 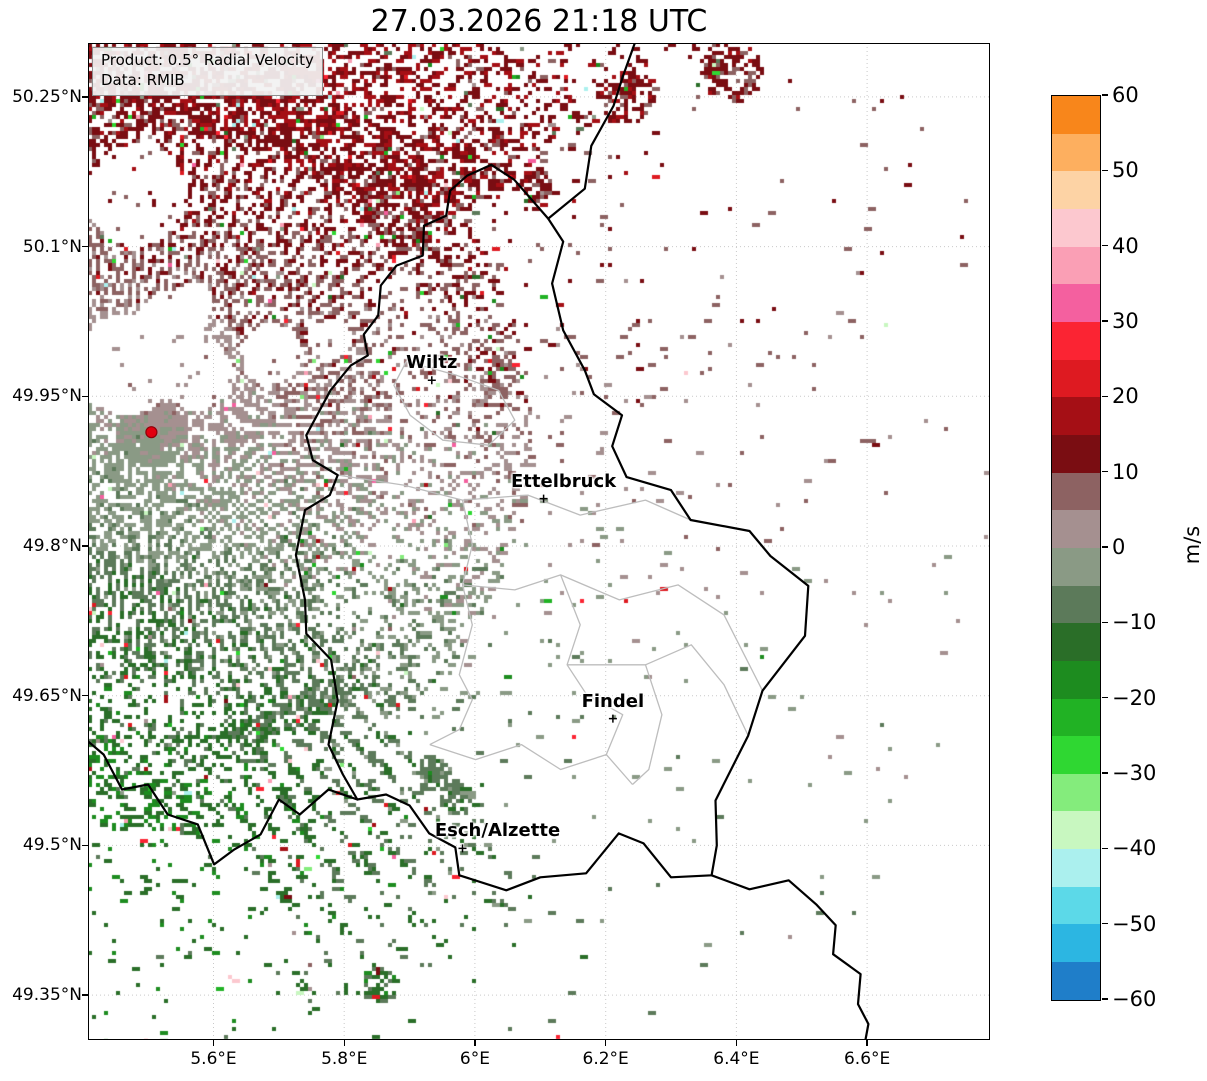 I want to click on y-tick-label: 50.25°N, so click(x=47, y=96).